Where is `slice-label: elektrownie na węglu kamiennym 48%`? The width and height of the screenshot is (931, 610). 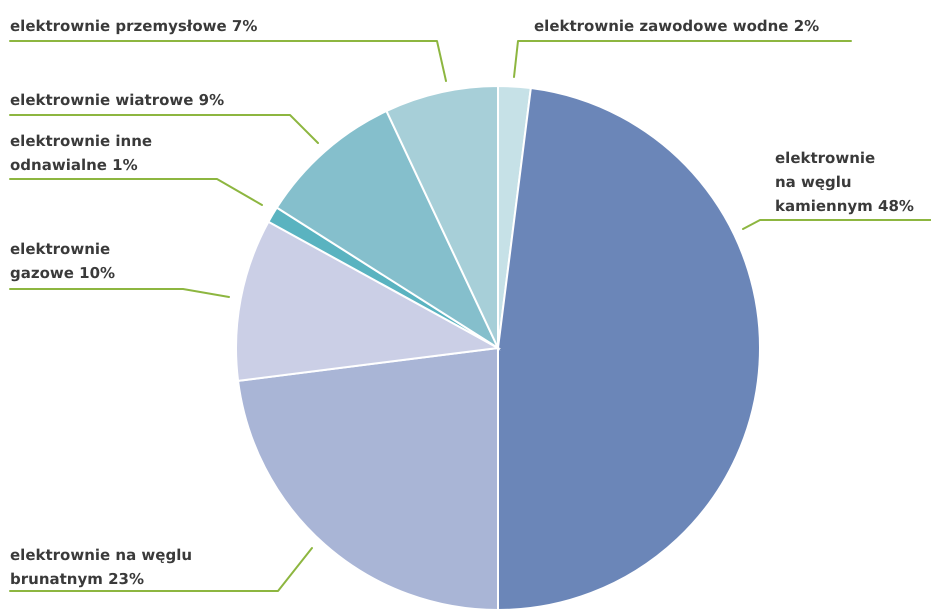
slice-label: elektrownie na węglu kamiennym 48% is located at coordinates (844, 182).